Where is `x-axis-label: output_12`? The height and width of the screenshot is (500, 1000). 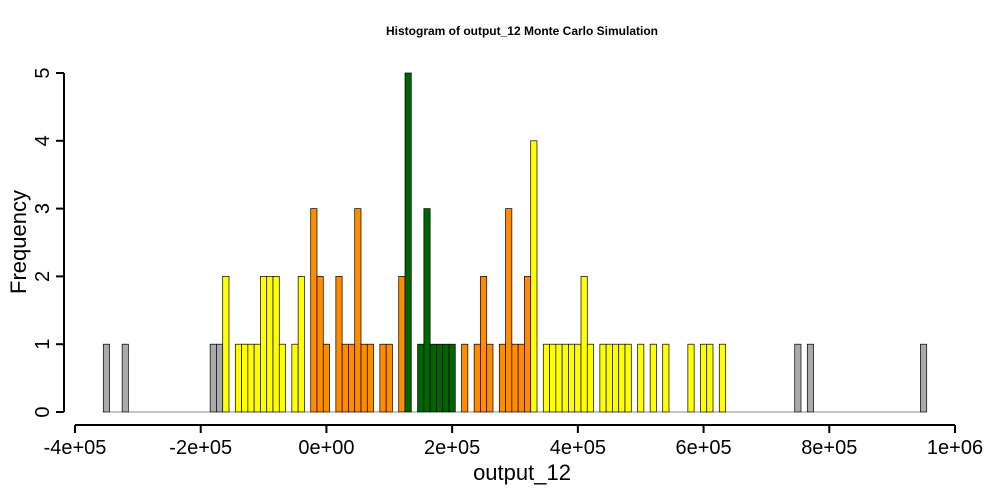 x-axis-label: output_12 is located at coordinates (522, 472).